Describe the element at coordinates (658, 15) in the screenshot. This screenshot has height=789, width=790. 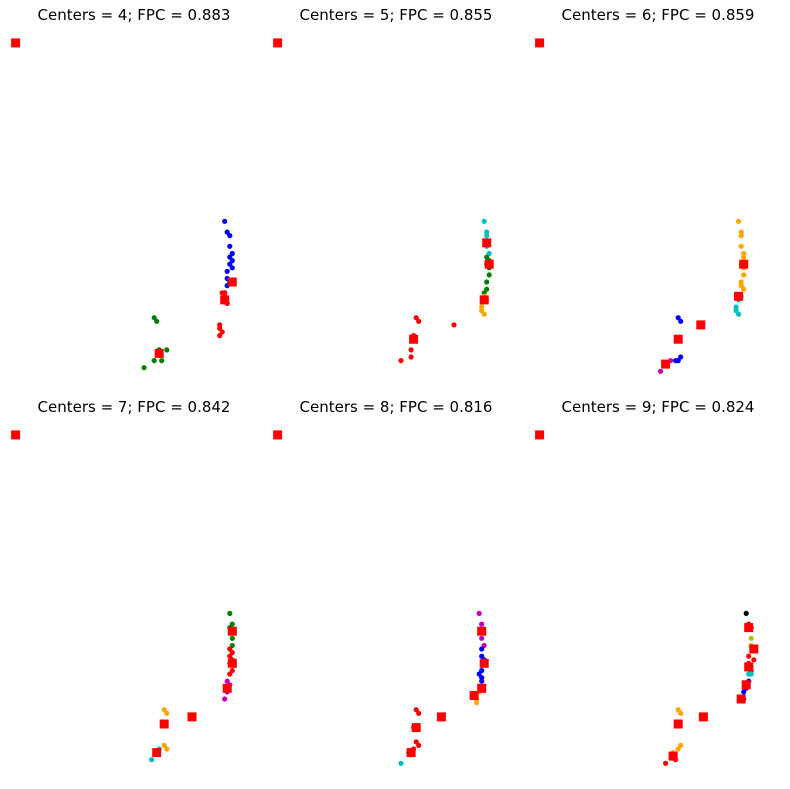
I see `panel-title: Centers = 6; FPC = 0.859` at that location.